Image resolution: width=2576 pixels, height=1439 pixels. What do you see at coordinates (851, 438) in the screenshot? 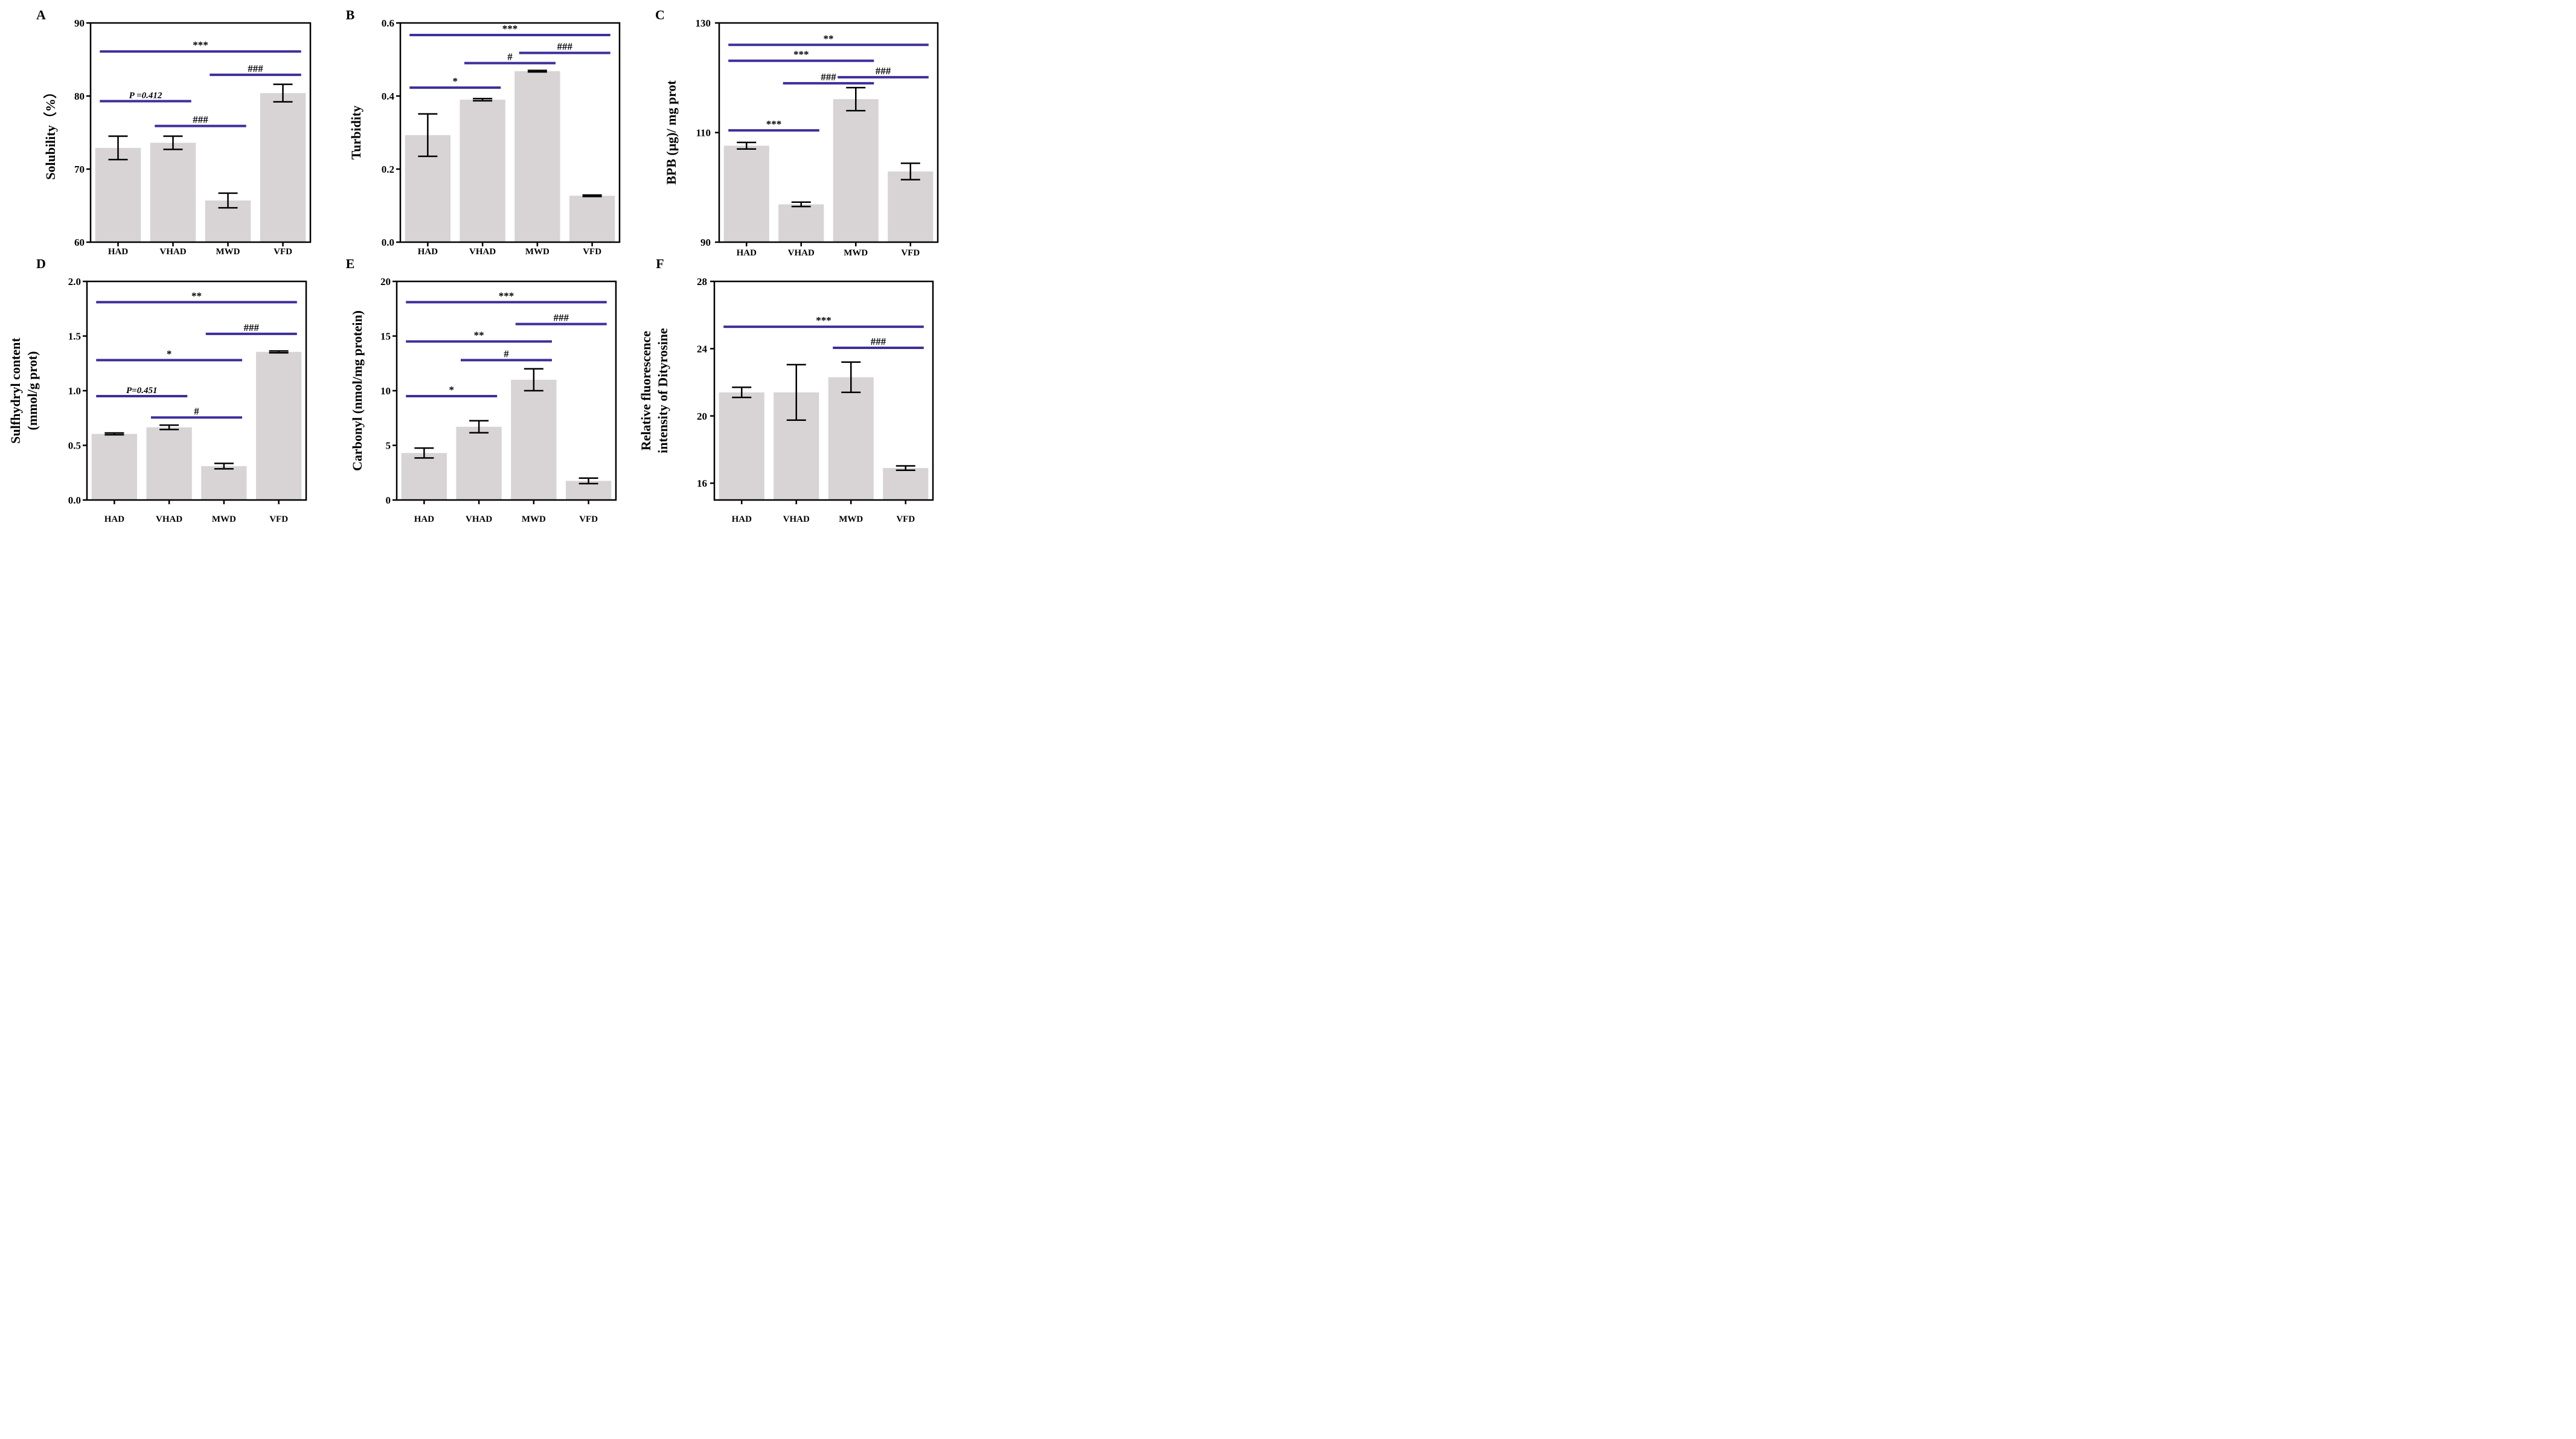
I see `bar-f-mwd` at bounding box center [851, 438].